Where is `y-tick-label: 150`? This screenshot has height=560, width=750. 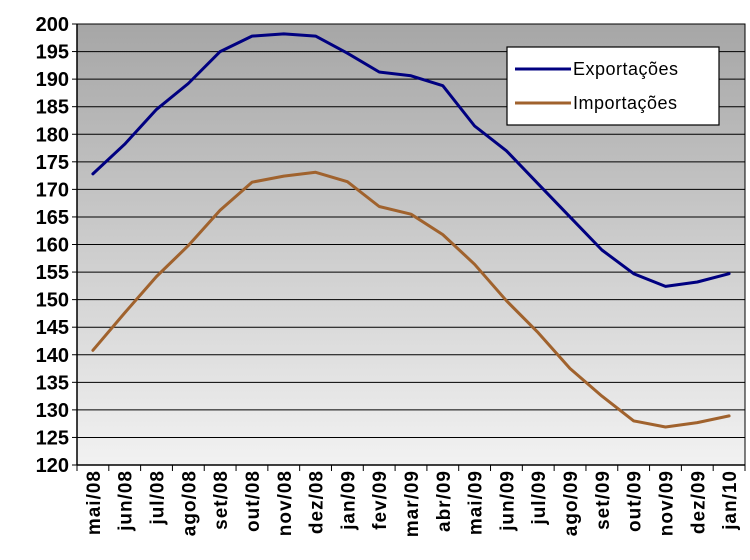 y-tick-label: 150 is located at coordinates (52, 301).